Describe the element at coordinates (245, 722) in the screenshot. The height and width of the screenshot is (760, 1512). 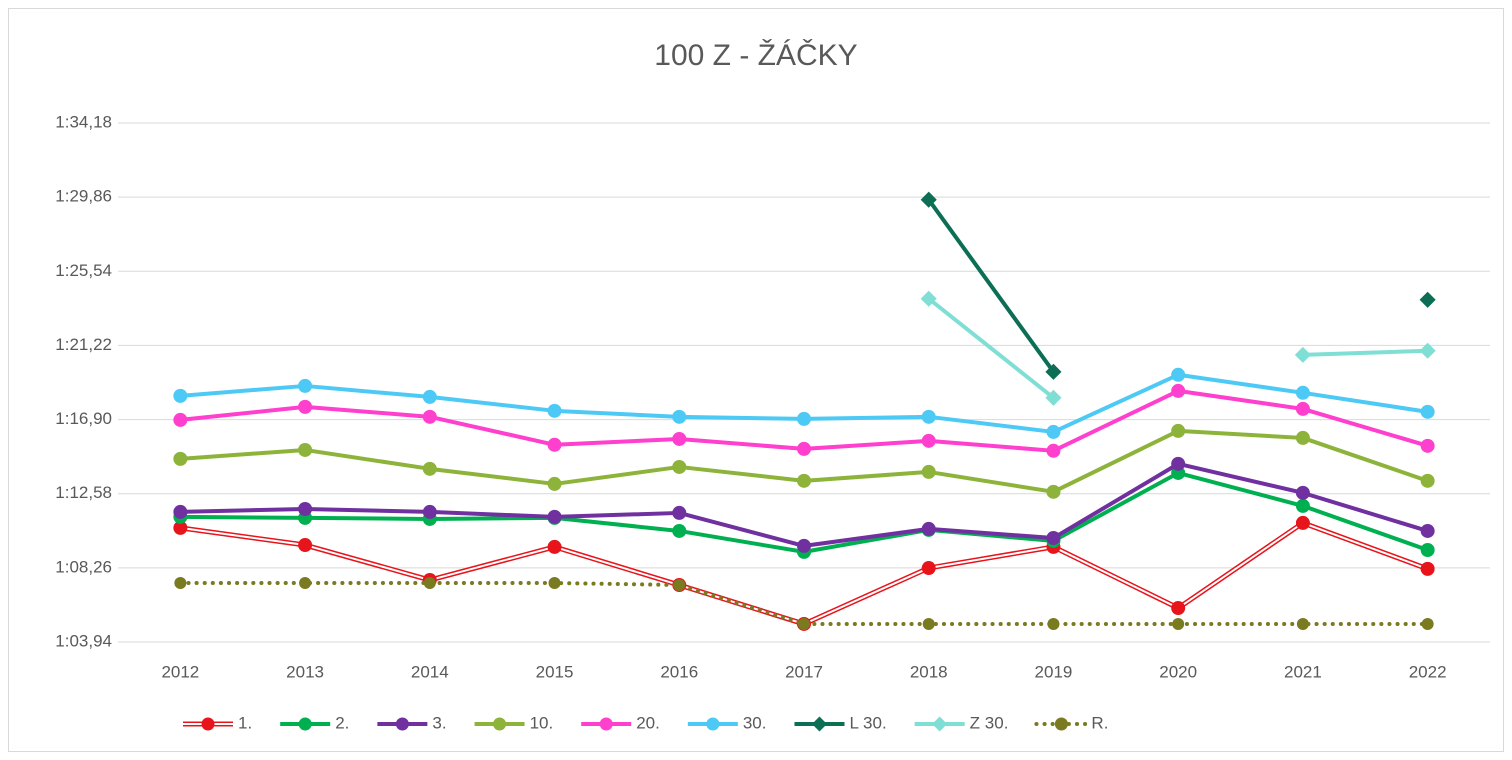
I see `legend-label: 1.` at that location.